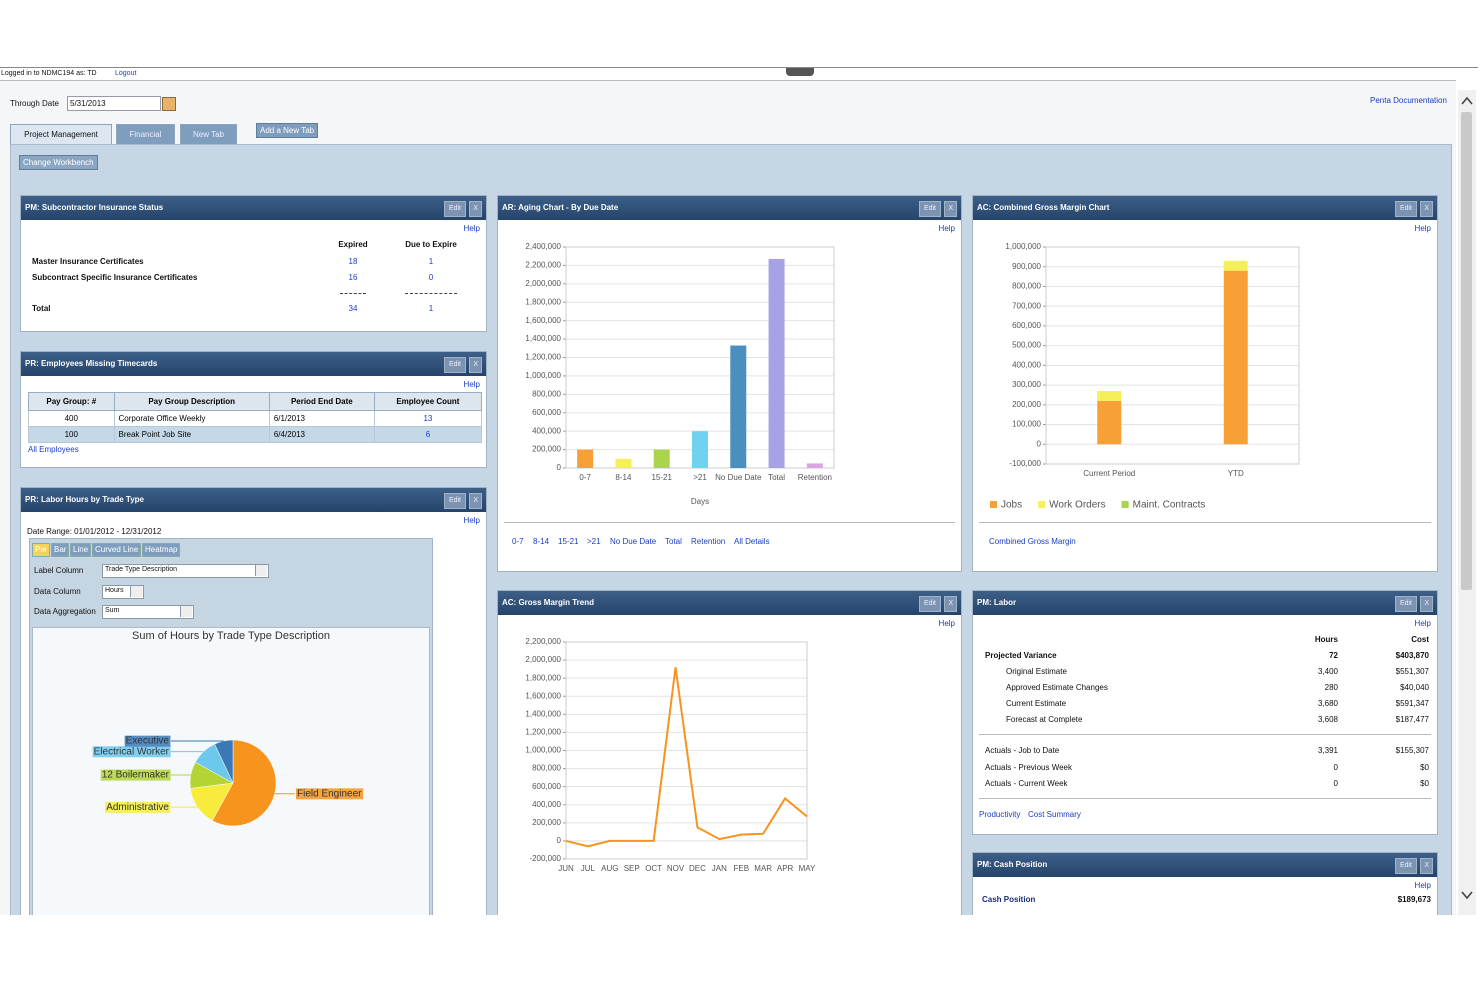 The width and height of the screenshot is (1480, 987). What do you see at coordinates (1412, 671) in the screenshot?
I see `cost-value: $551,307` at bounding box center [1412, 671].